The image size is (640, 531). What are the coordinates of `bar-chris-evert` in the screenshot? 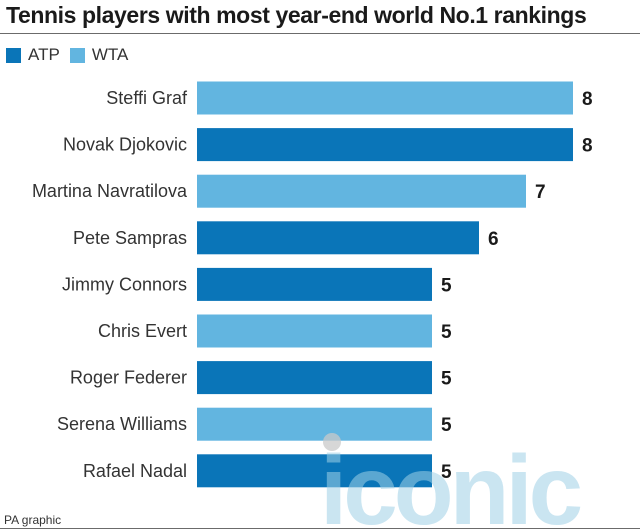 It's located at (314, 331).